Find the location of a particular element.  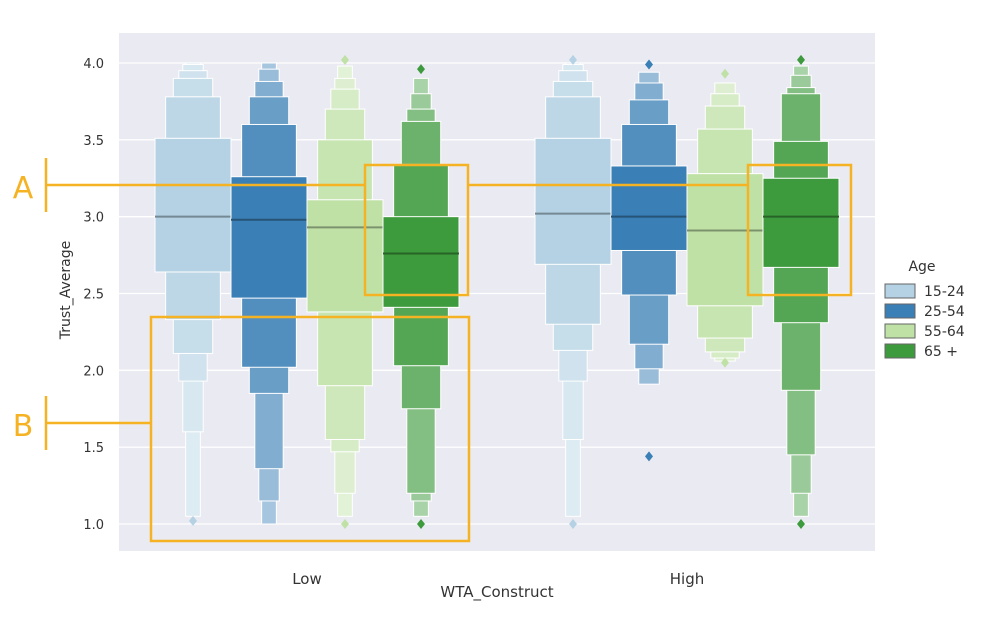

y-tick-label: 4.0 is located at coordinates (93, 64).